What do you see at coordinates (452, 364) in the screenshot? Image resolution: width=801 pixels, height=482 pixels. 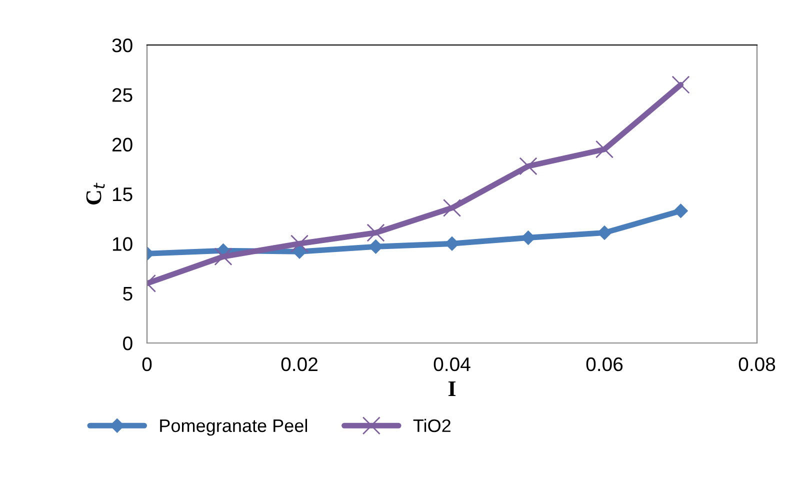 I see `x-tick-label: 0.04` at bounding box center [452, 364].